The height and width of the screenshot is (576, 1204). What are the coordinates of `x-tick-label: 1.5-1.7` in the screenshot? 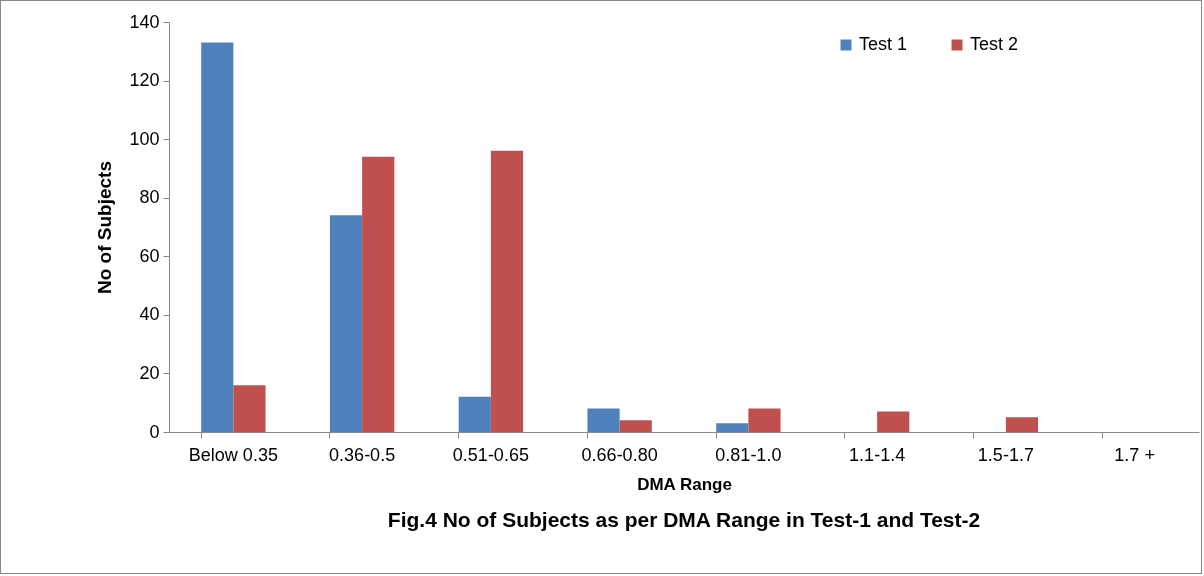 It's located at (1005, 454).